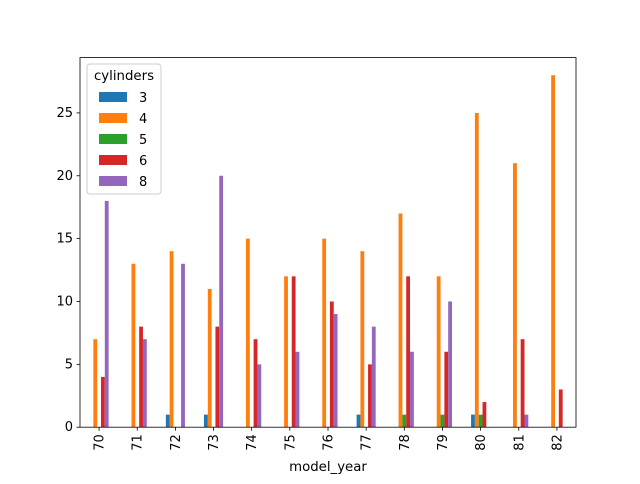 The width and height of the screenshot is (640, 484). Describe the element at coordinates (102, 402) in the screenshot. I see `bar-70-cyl6` at that location.